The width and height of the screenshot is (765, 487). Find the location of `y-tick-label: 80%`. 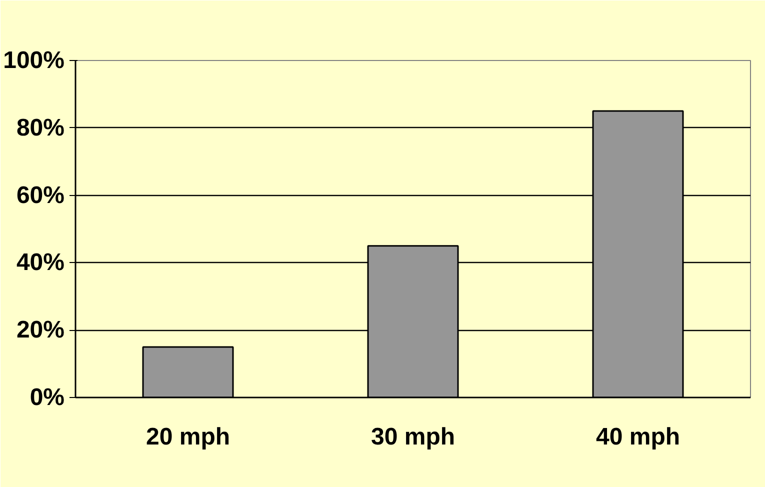

y-tick-label: 80% is located at coordinates (40, 128).